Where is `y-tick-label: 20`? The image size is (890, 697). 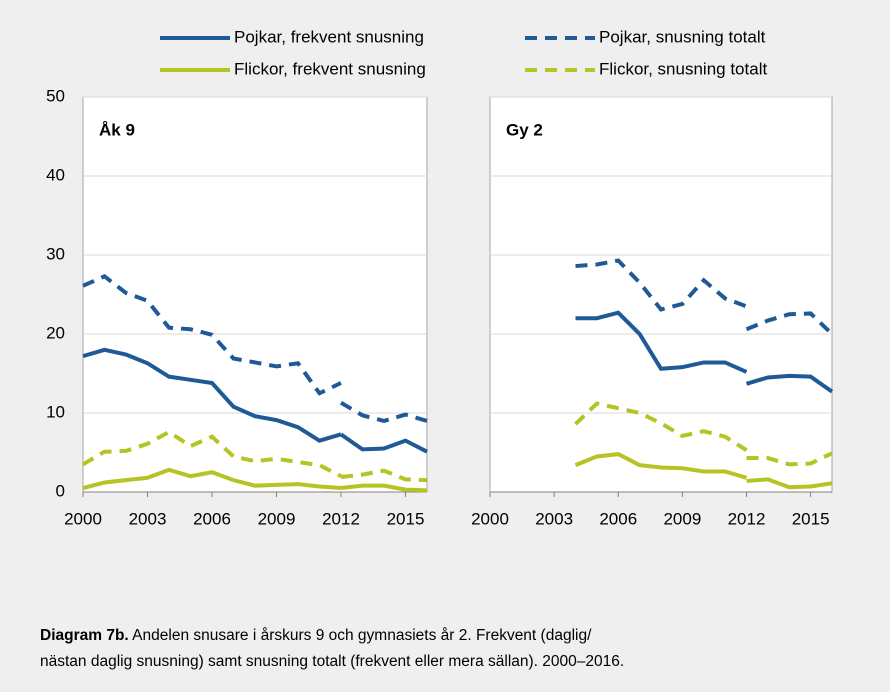 y-tick-label: 20 is located at coordinates (55, 332).